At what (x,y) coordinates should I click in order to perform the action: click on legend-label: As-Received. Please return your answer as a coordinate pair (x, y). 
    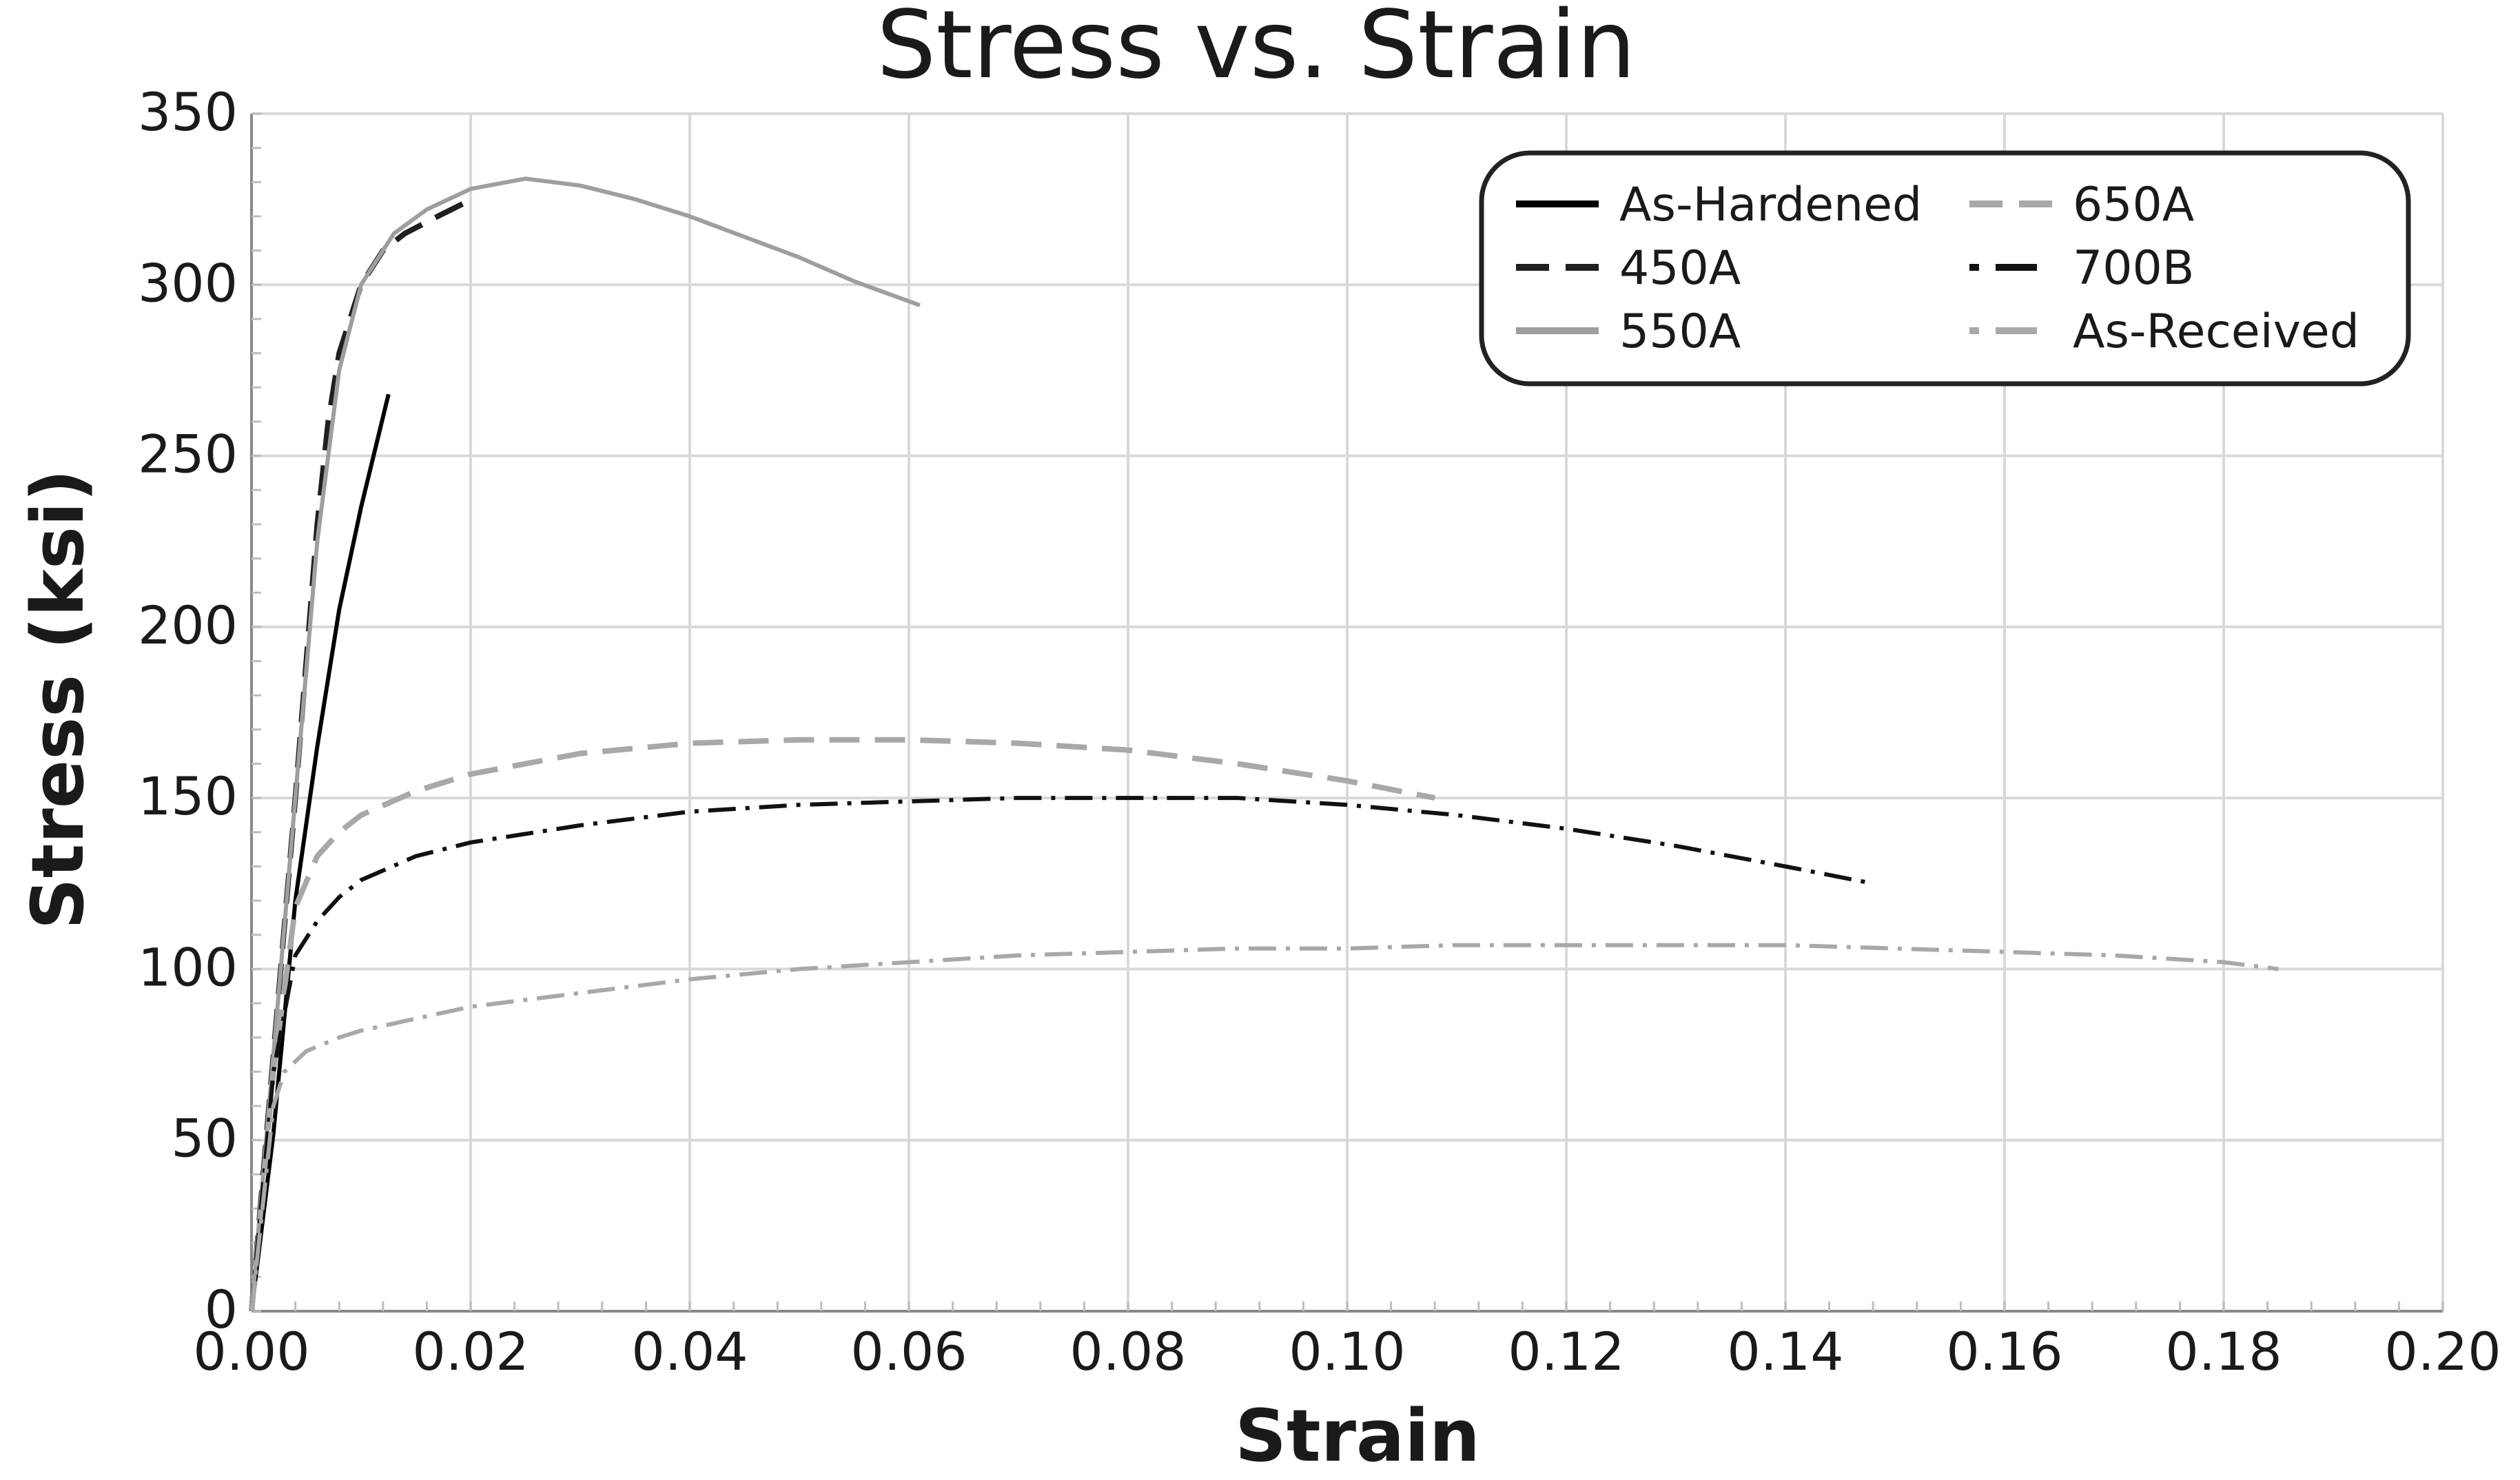
    Looking at the image, I should click on (2216, 332).